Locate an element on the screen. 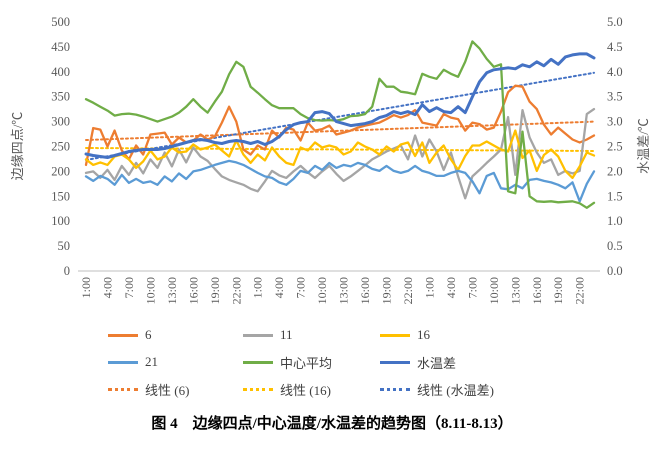  legend-label-linear-water-temp-diff: 线性 (水温差) is located at coordinates (455, 390).